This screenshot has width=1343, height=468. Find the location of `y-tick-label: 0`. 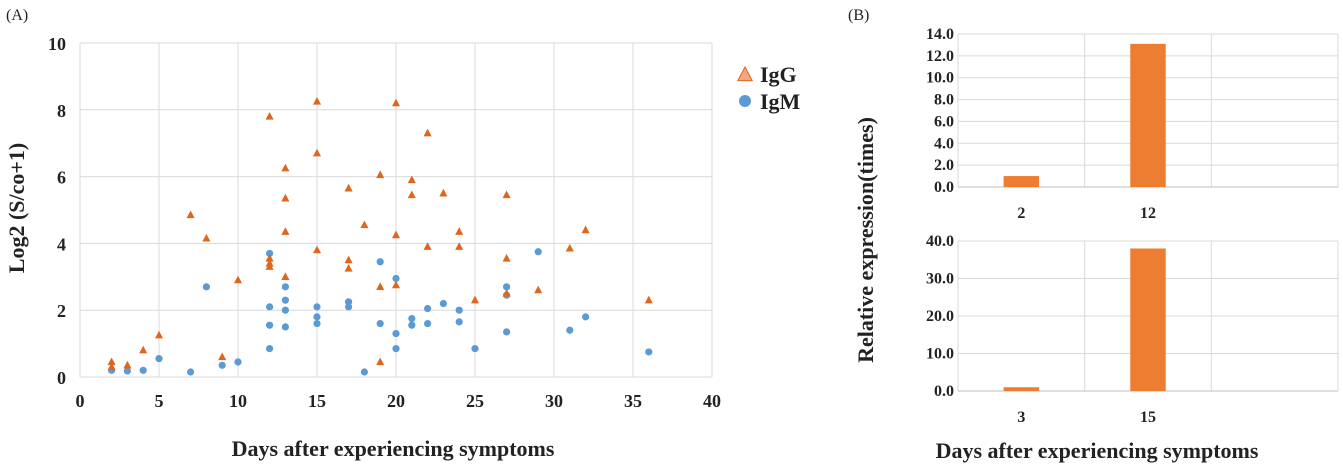

y-tick-label: 0 is located at coordinates (61, 378).